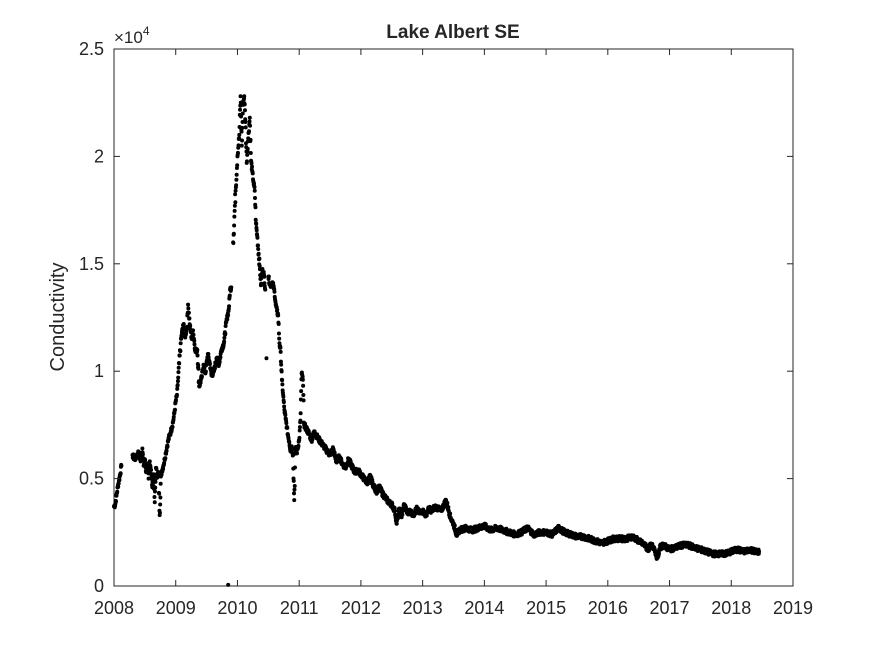 The width and height of the screenshot is (875, 661). Describe the element at coordinates (176, 608) in the screenshot. I see `x-tick-label: 2009` at that location.